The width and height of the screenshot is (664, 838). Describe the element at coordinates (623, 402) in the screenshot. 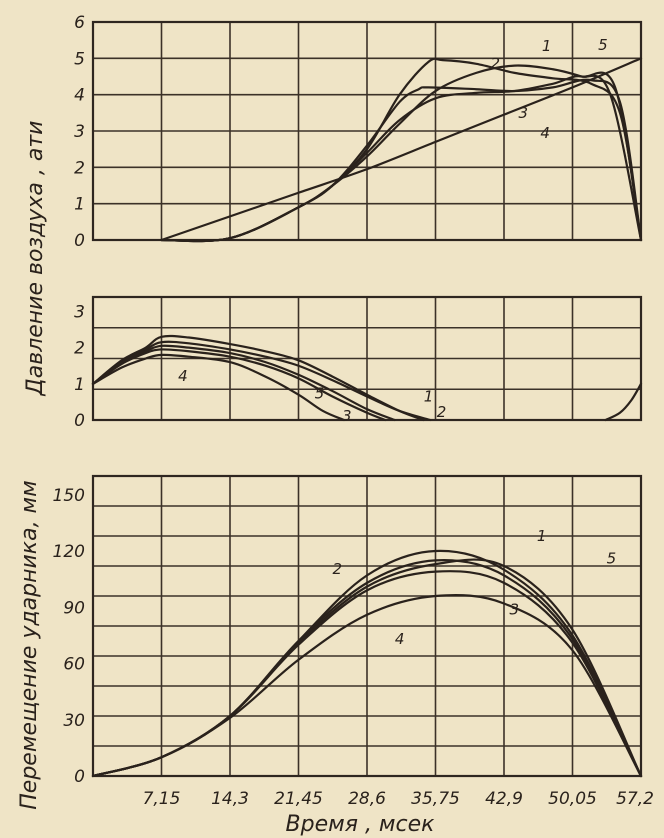

I see `series-line-unlabeled` at that location.